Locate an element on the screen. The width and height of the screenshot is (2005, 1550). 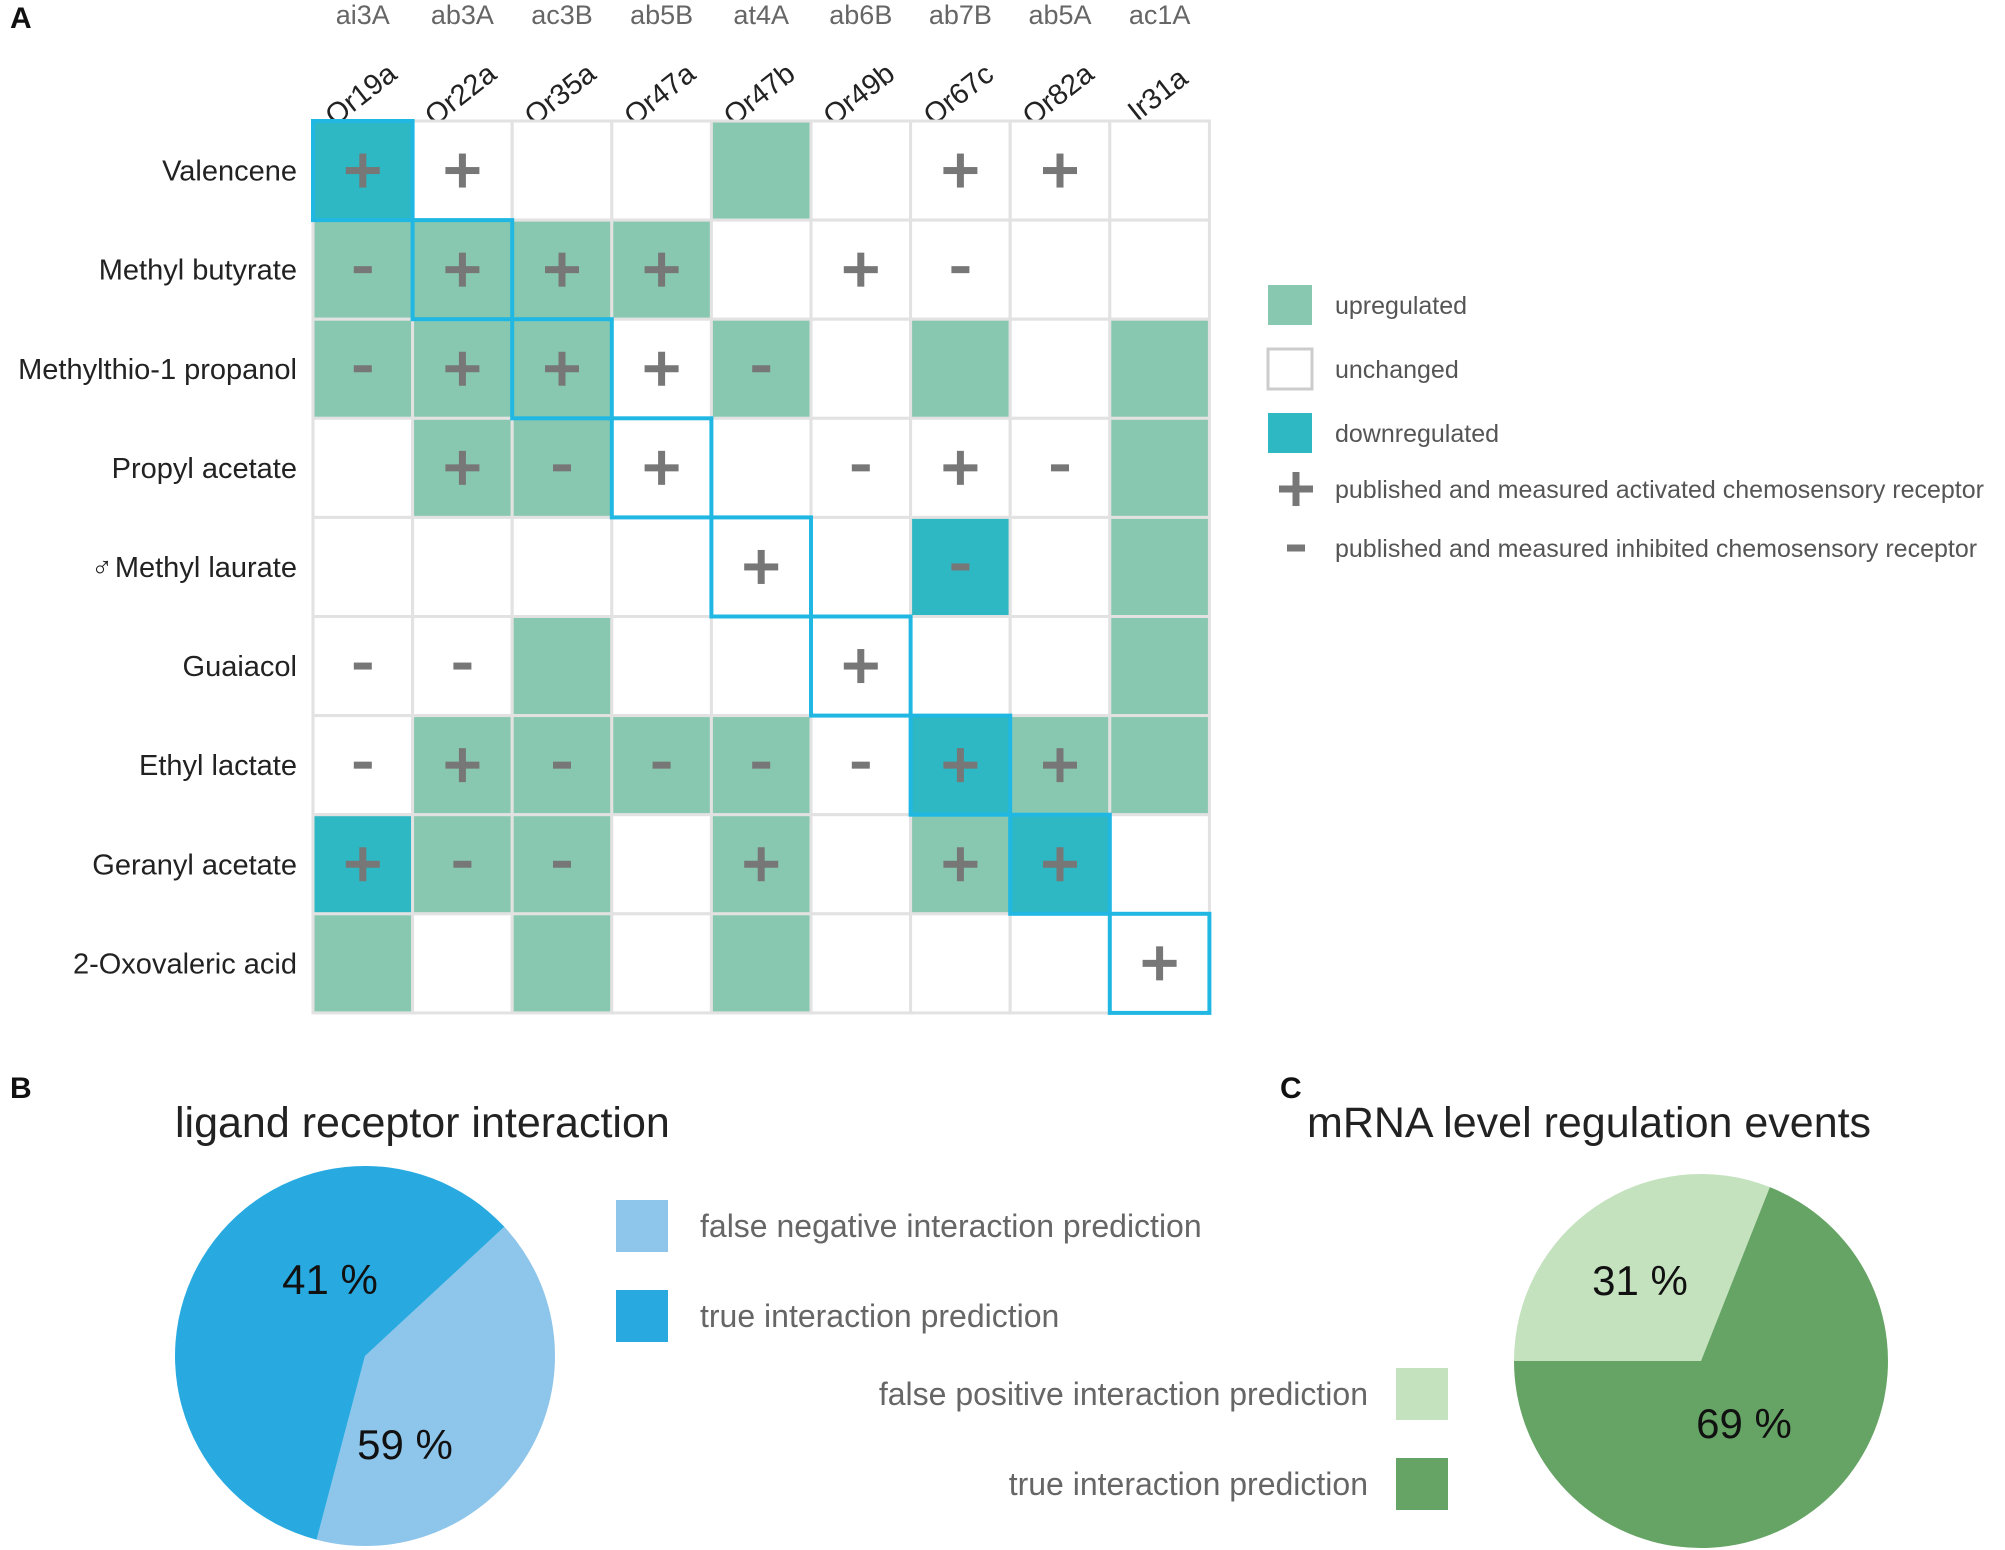
odorant-label: Propyl acetate is located at coordinates (204, 469).